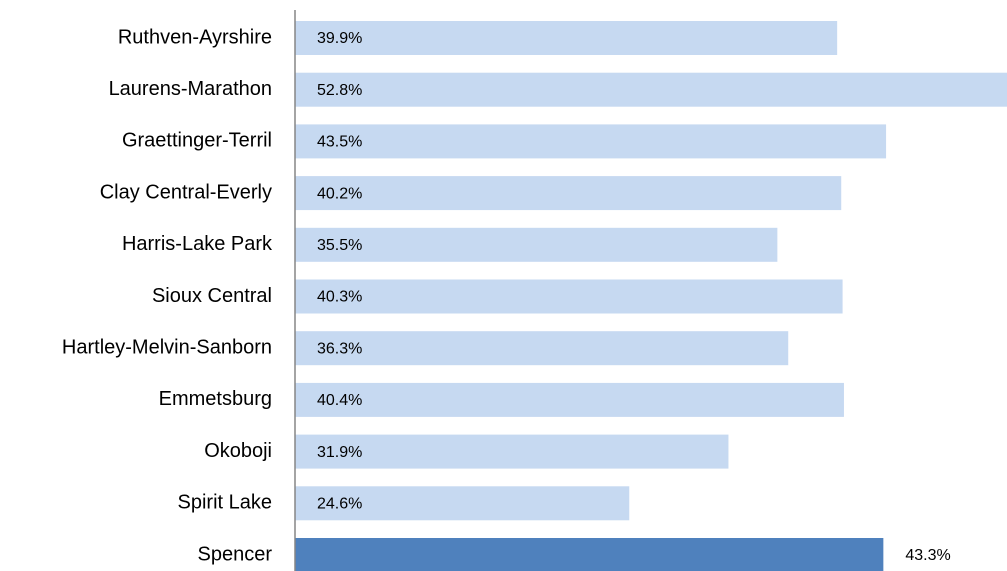 The image size is (1007, 571). What do you see at coordinates (225, 503) in the screenshot?
I see `category-label: Spirit Lake` at bounding box center [225, 503].